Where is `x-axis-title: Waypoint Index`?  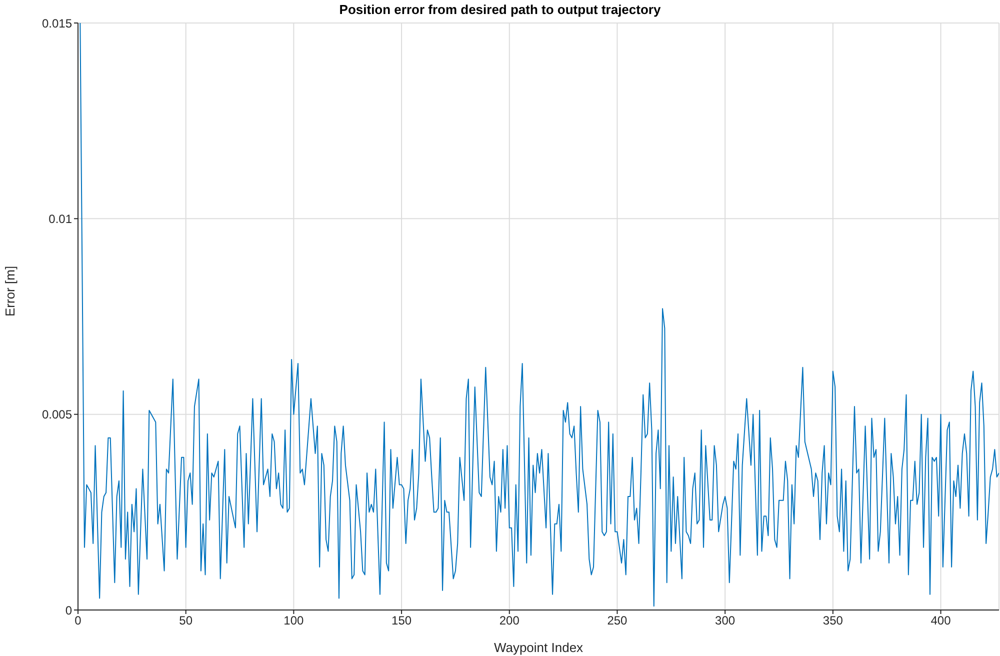
x-axis-title: Waypoint Index is located at coordinates (539, 647).